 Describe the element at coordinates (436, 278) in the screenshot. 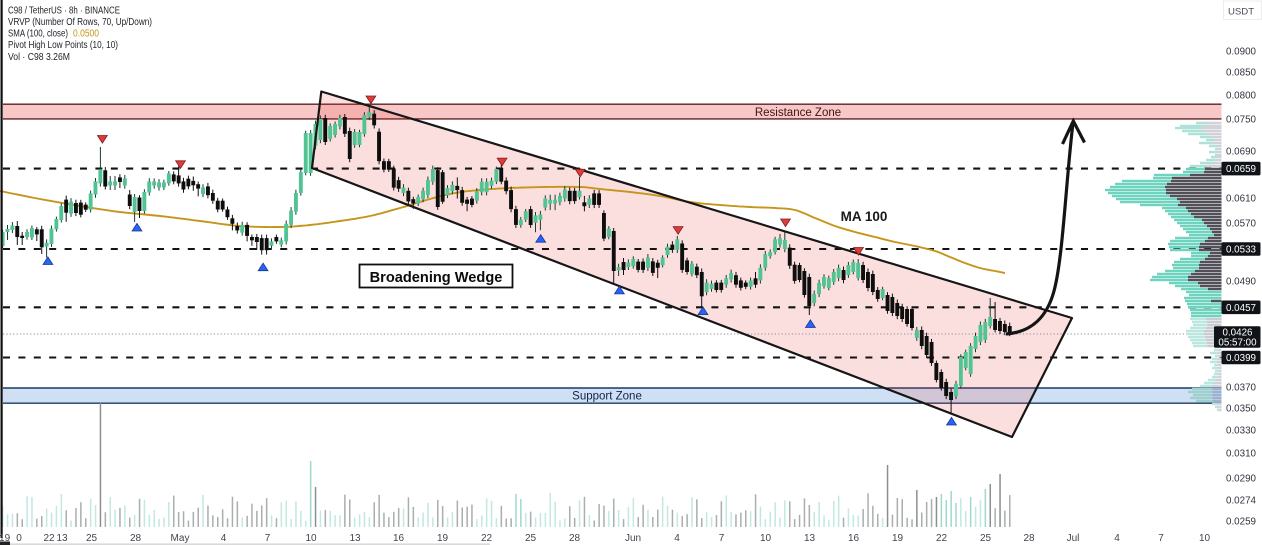

I see `svg-text: Broadening Wedge` at that location.